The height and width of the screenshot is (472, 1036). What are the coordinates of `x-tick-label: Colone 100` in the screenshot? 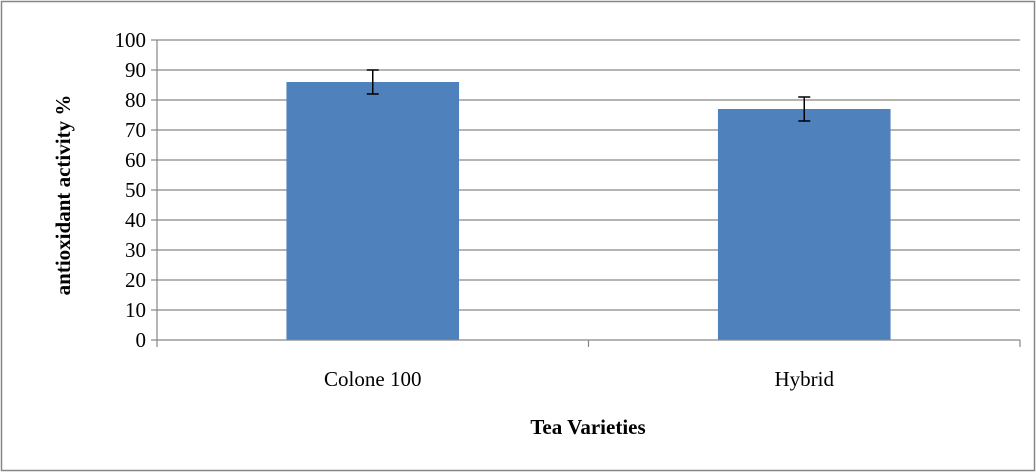 It's located at (372, 379).